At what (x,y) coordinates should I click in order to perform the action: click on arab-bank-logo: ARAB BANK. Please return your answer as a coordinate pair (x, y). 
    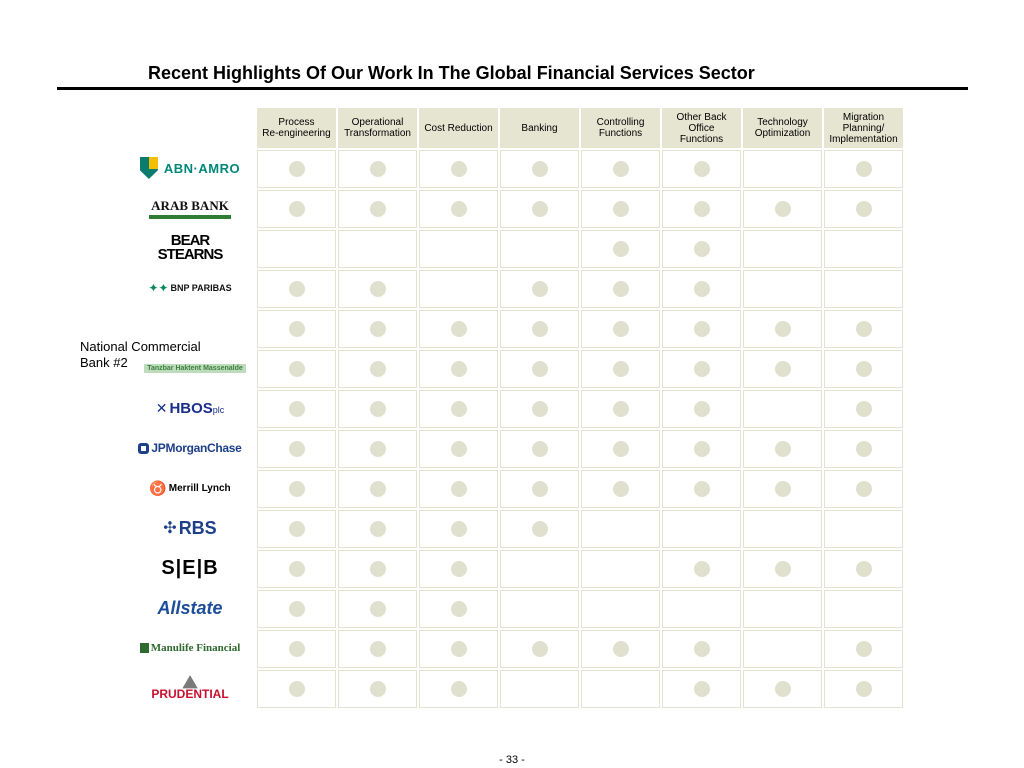
    Looking at the image, I should click on (190, 208).